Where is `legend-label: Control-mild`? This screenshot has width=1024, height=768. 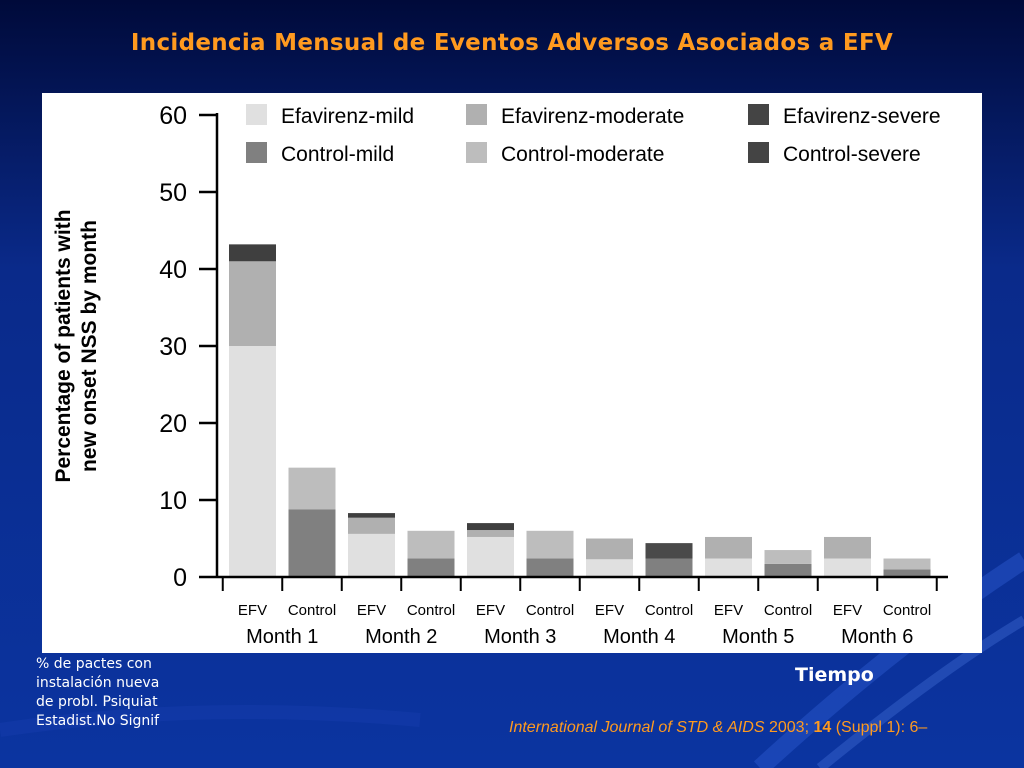
legend-label: Control-mild is located at coordinates (337, 154).